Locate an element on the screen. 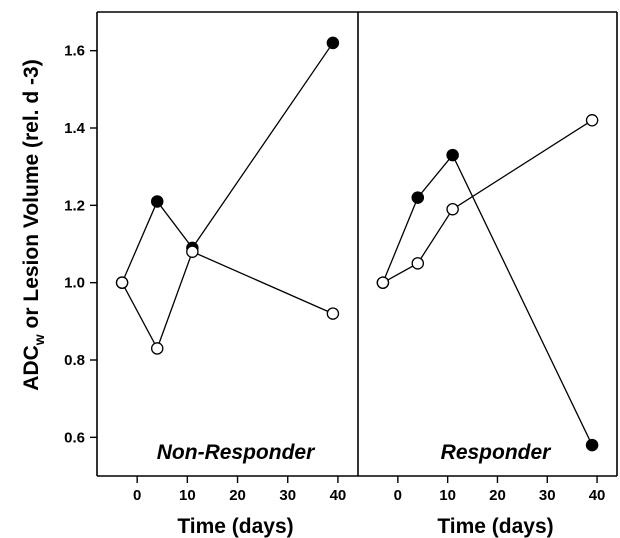 The width and height of the screenshot is (620, 538). y-axis-title-rest: or Lesion Volume (rel. d -3) is located at coordinates (31, 196).